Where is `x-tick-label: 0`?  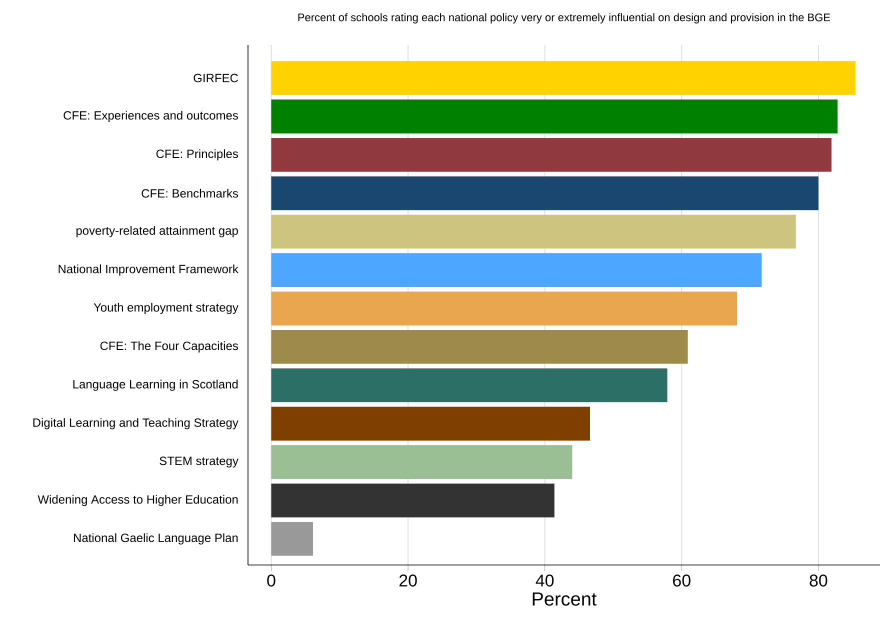
x-tick-label: 0 is located at coordinates (271, 580).